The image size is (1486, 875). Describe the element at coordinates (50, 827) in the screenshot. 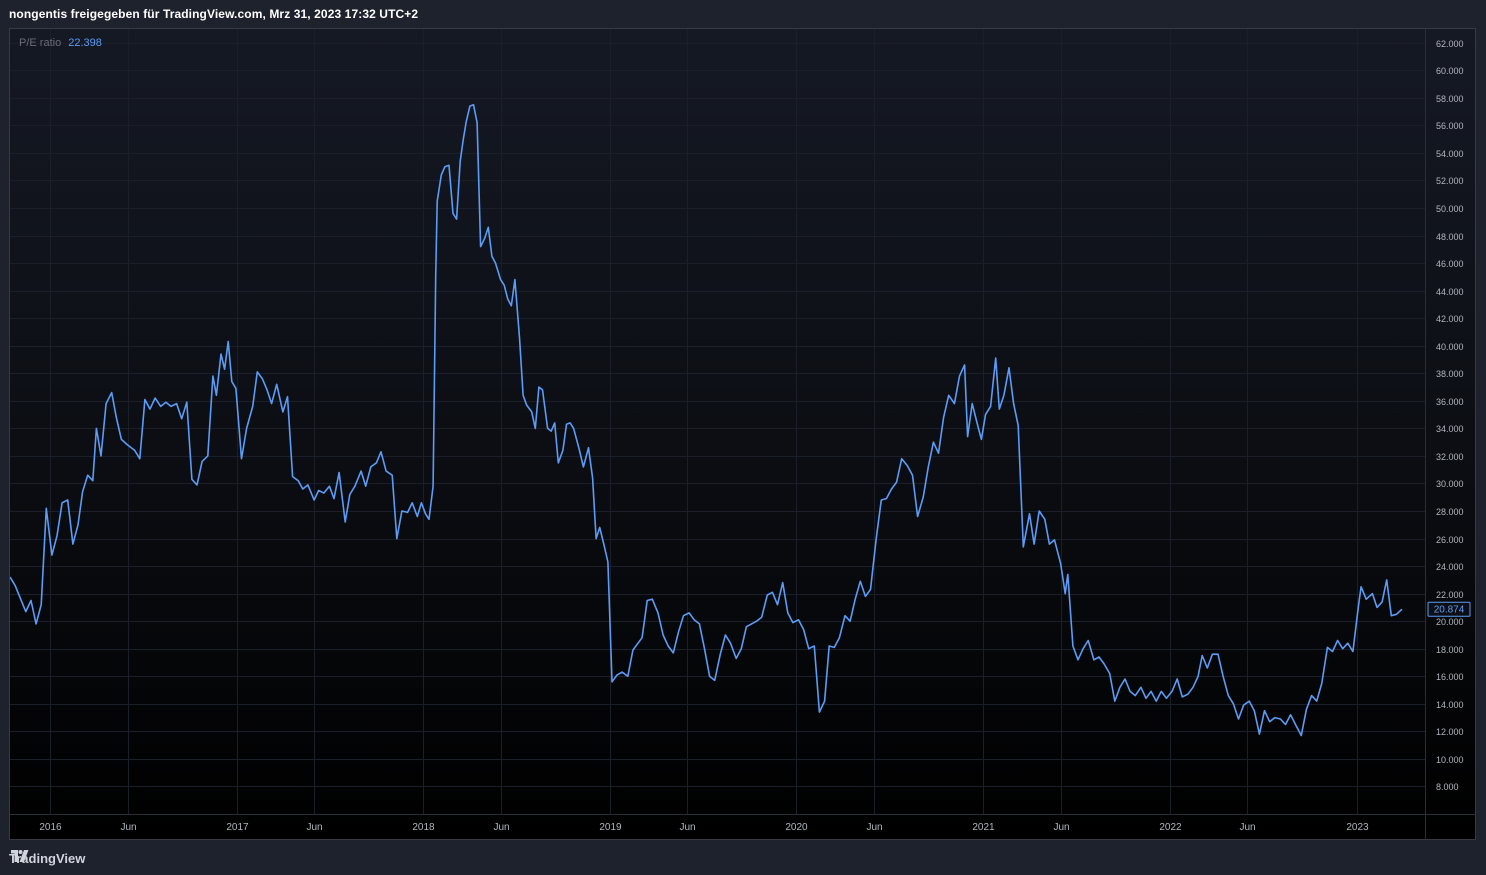

I see `x-tick-label: 2016` at that location.